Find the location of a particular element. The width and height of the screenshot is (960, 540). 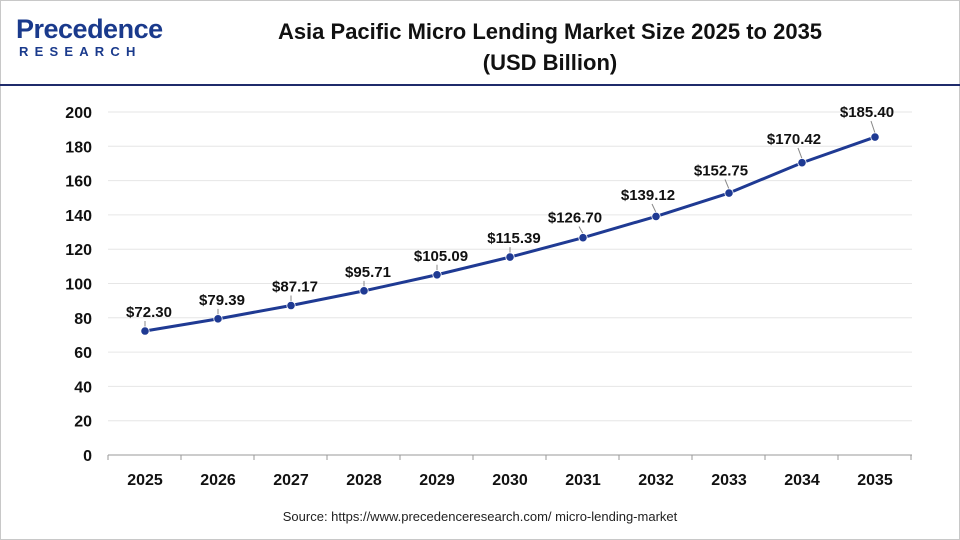

x-tick-label: 2026 is located at coordinates (218, 480).